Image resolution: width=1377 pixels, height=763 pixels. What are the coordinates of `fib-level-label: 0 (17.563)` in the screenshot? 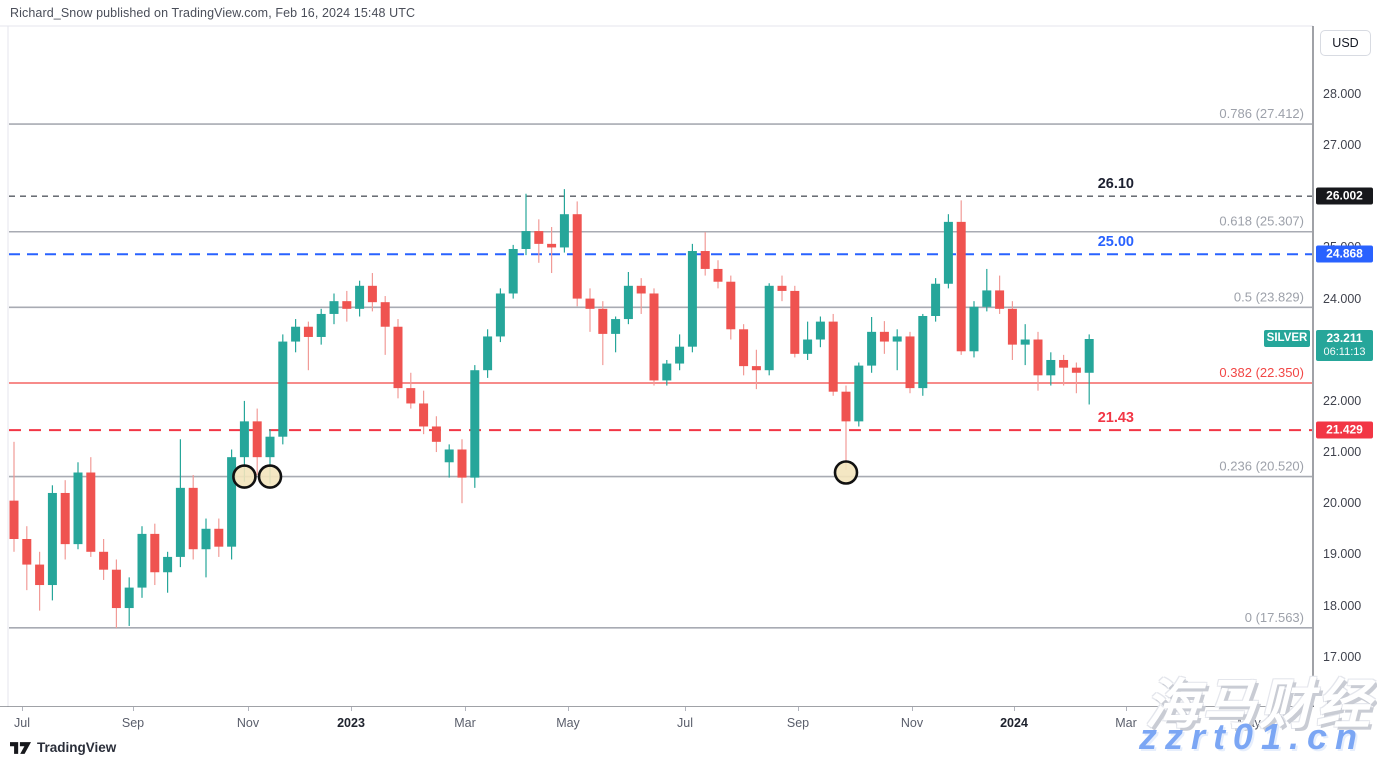 It's located at (1274, 617).